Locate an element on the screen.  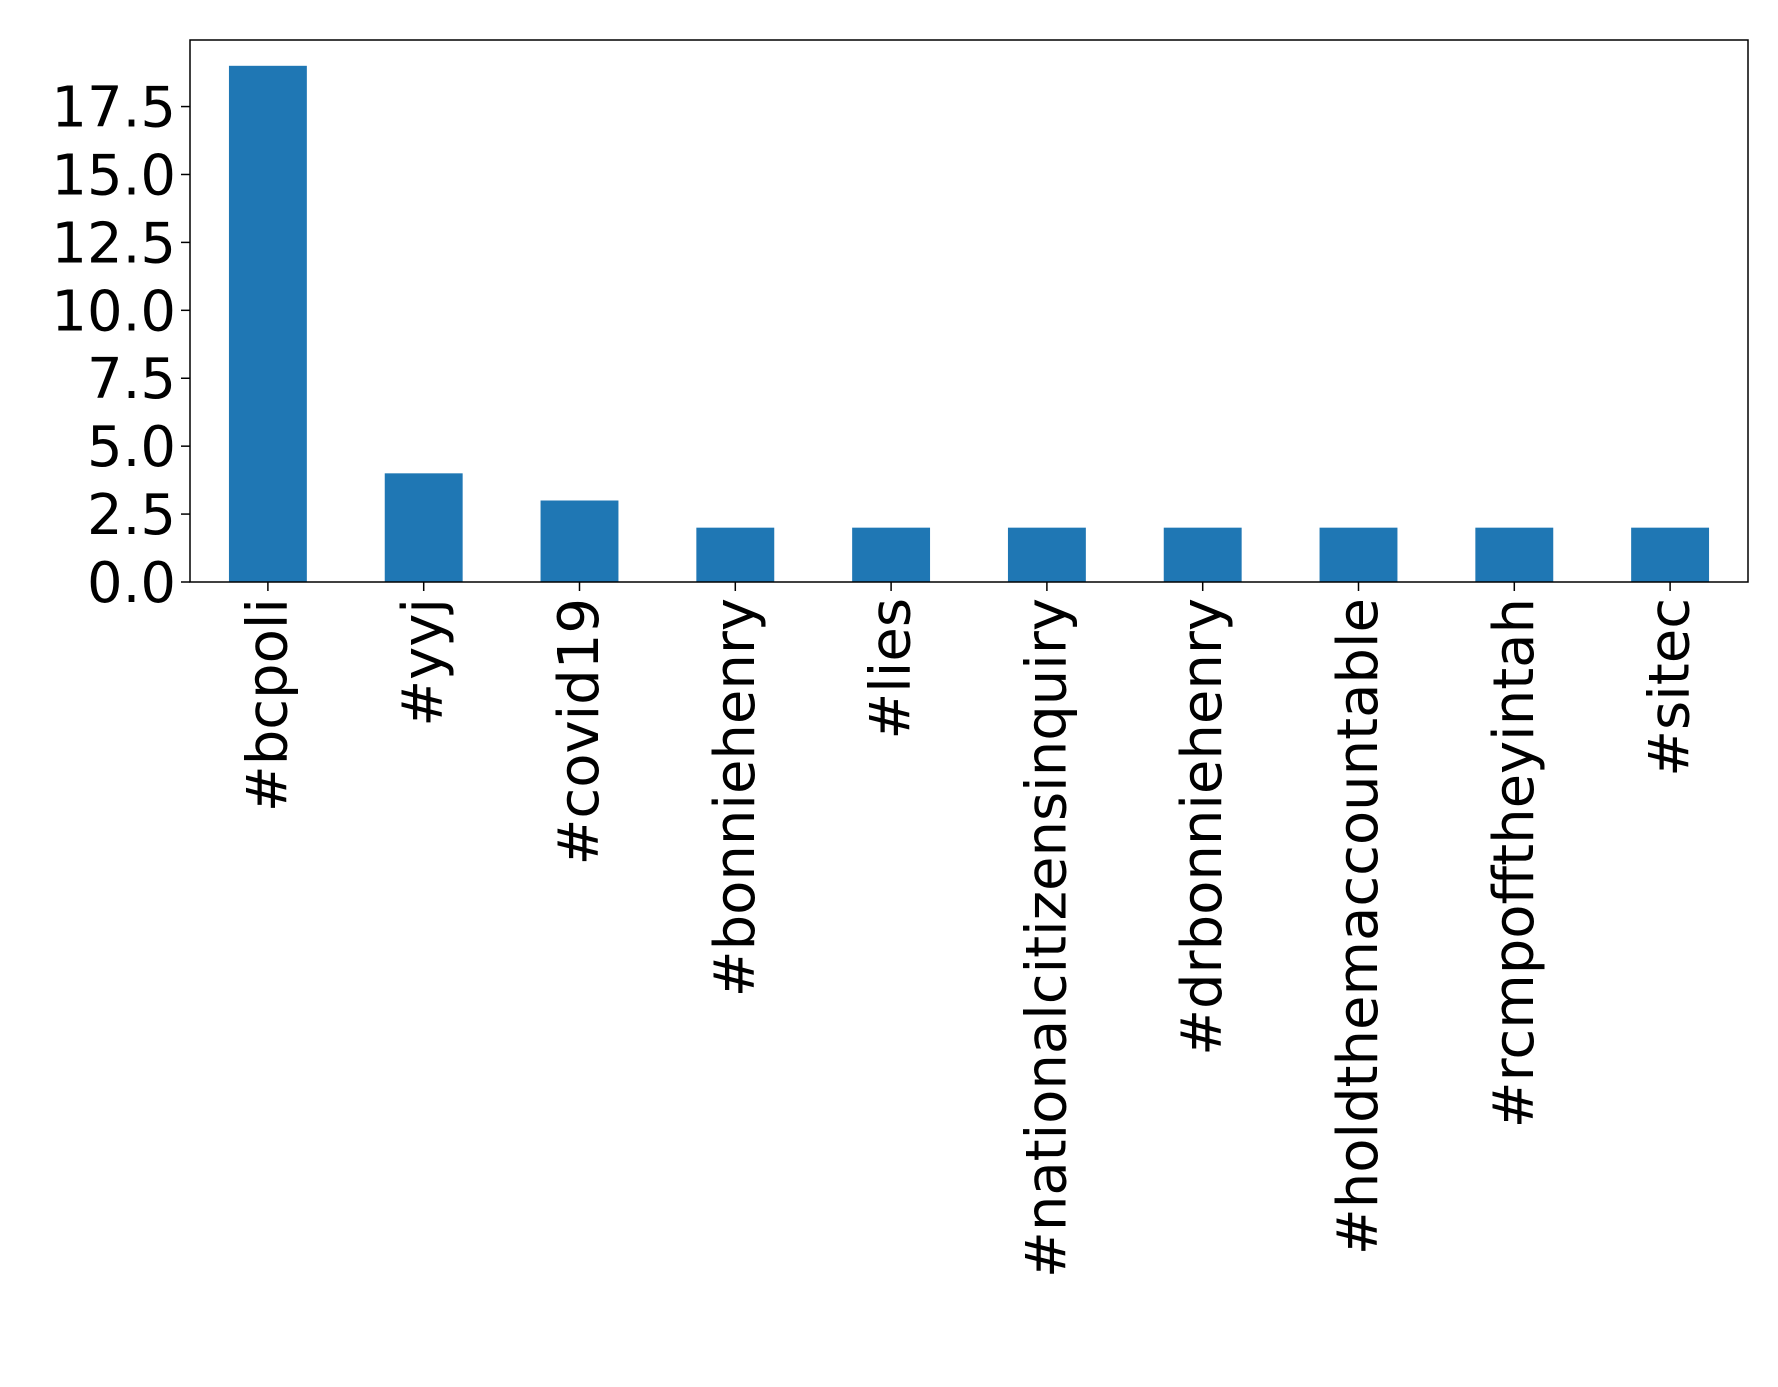
bar-yyj is located at coordinates (423, 527).